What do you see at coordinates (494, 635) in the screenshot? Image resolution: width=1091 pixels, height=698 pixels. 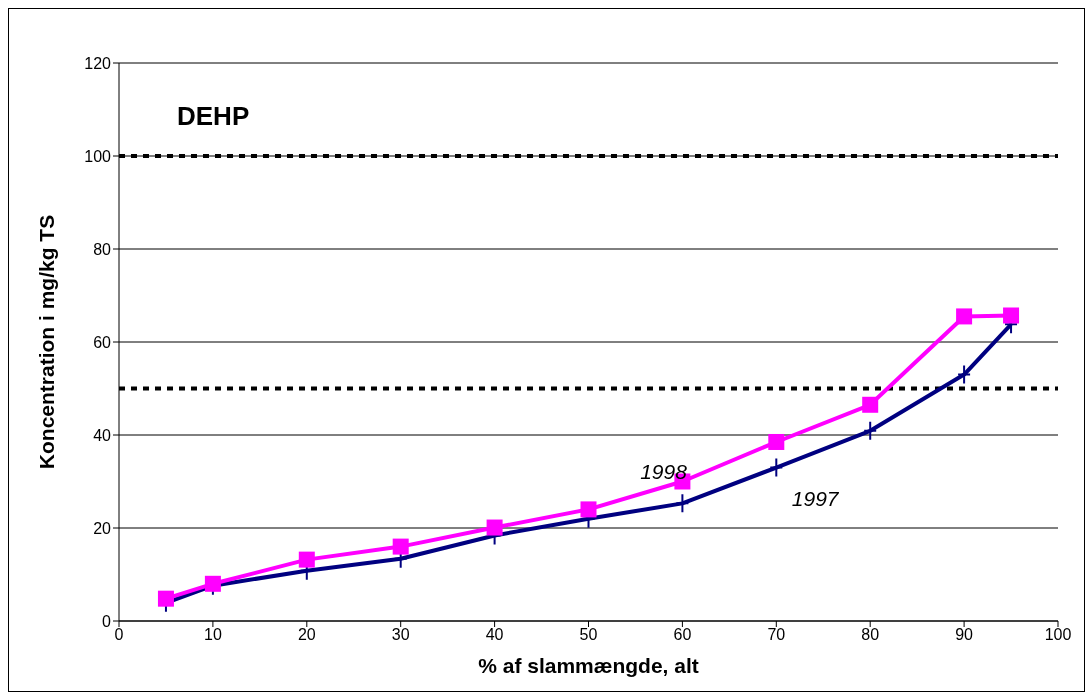 I see `x-tick-label: 40` at bounding box center [494, 635].